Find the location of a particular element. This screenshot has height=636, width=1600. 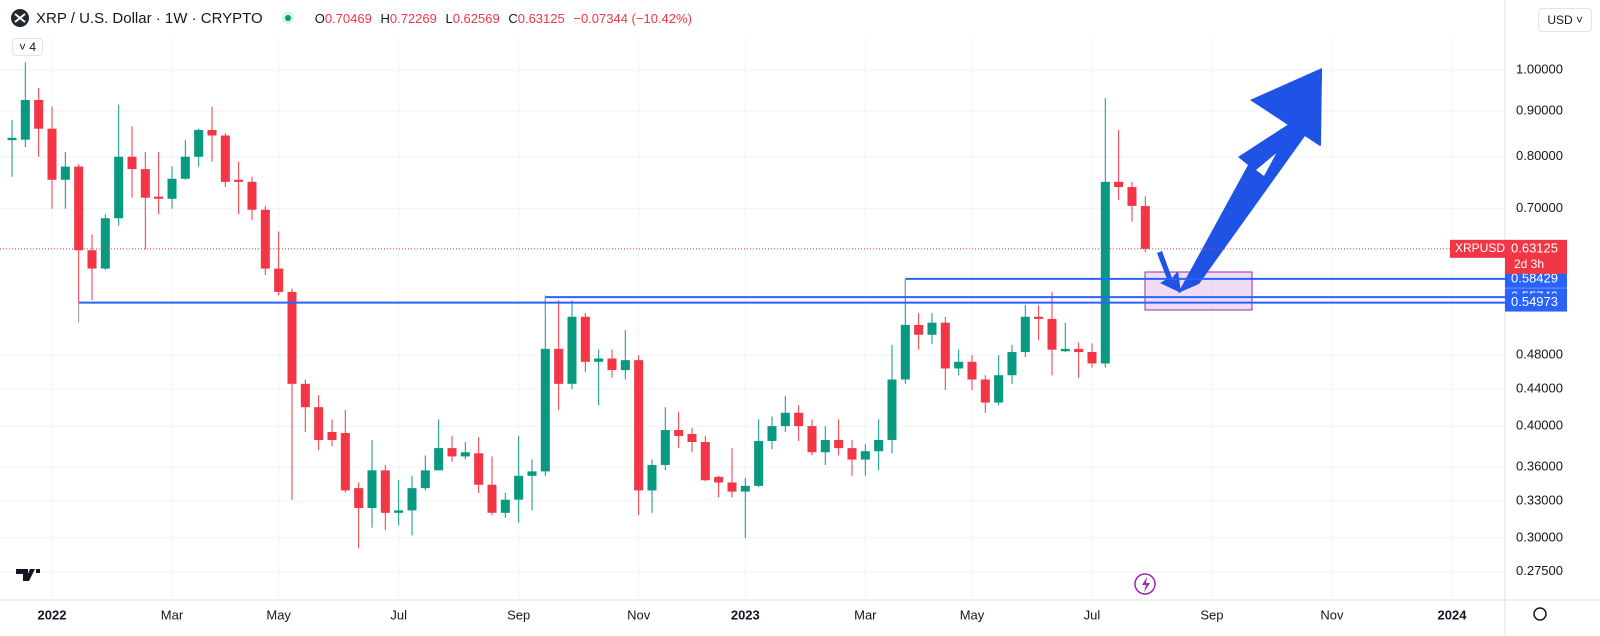

level-label: 0.58429 is located at coordinates (1534, 277).